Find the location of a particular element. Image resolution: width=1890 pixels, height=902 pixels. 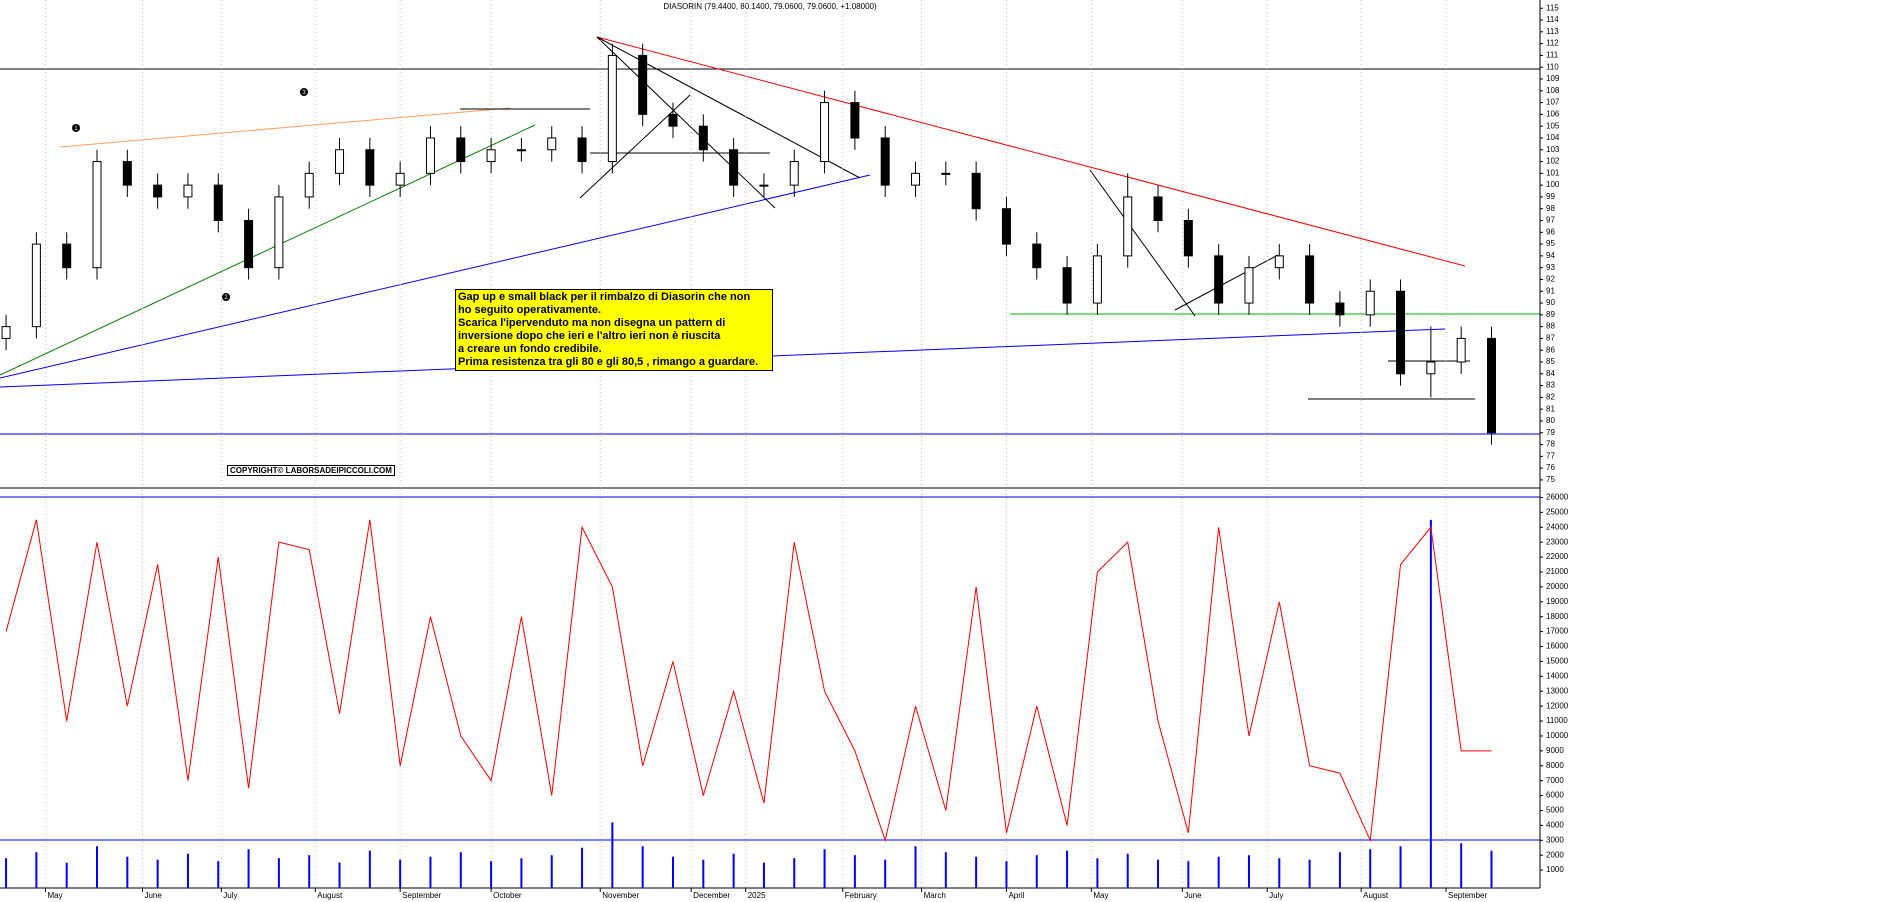

y-tick-label: 111 is located at coordinates (1552, 55).